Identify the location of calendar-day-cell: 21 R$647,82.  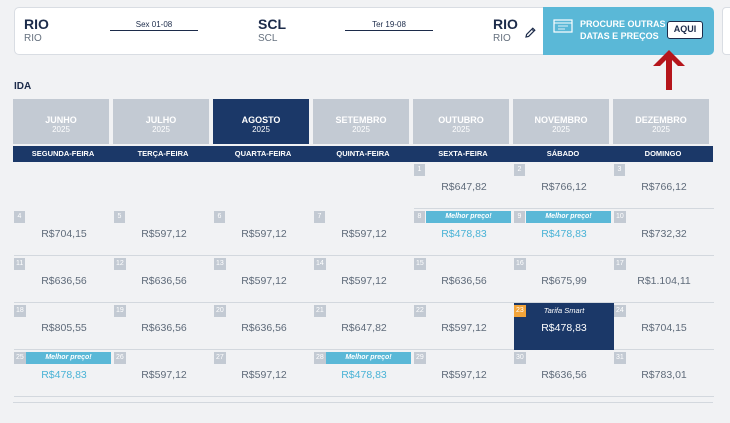
(364, 326).